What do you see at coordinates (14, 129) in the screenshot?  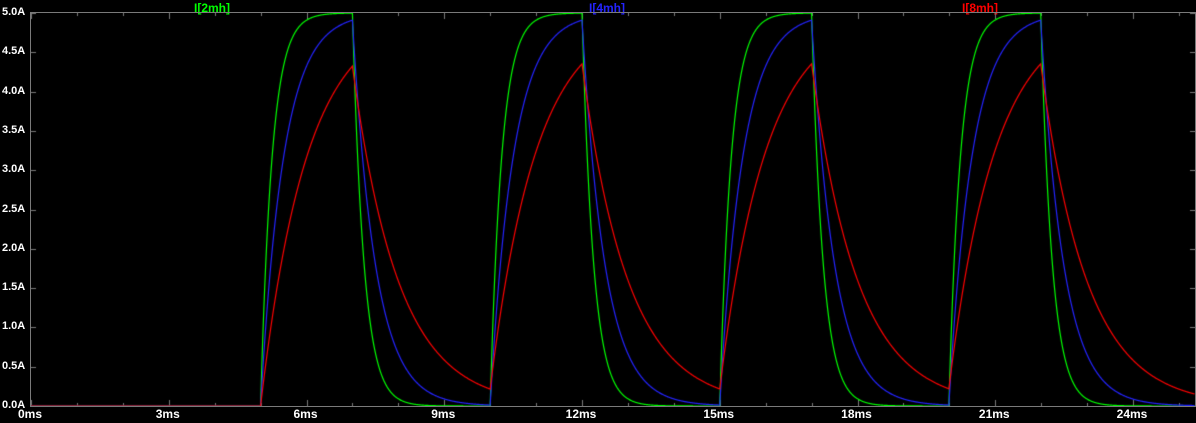 I see `y-tick-label: 3.5A` at bounding box center [14, 129].